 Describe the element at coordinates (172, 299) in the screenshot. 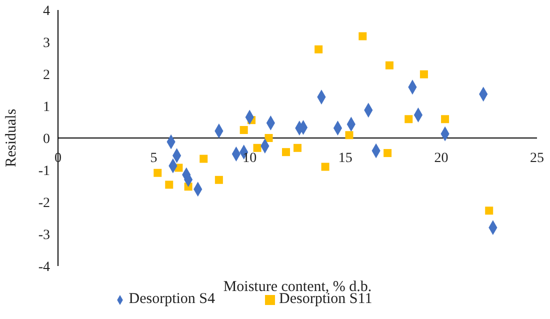

I see `legend-label: Desorption S4` at that location.